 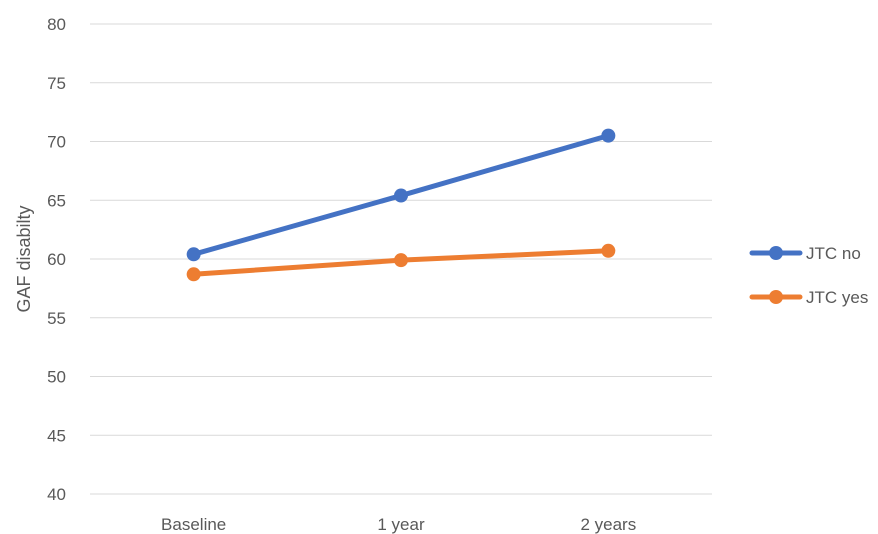 I want to click on y-tick-label: 80, so click(x=56, y=24).